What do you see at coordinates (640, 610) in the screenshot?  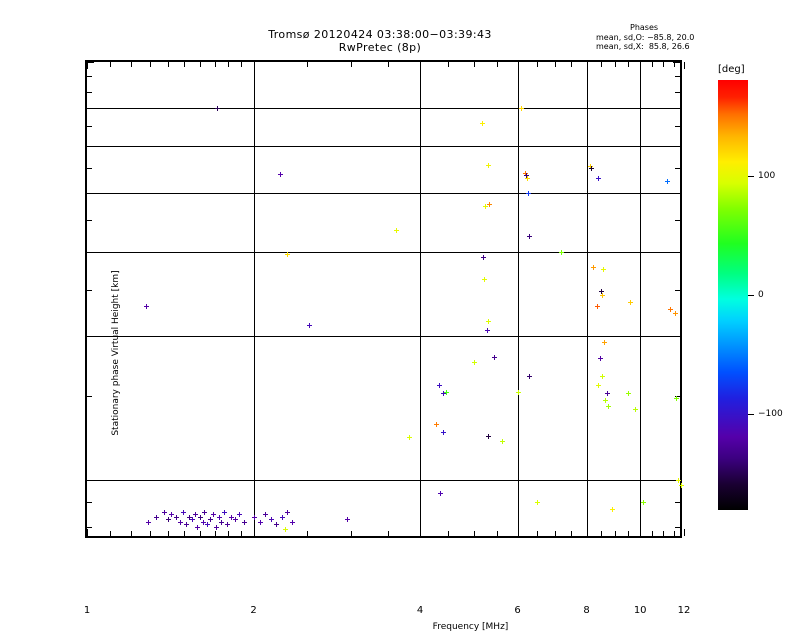 I see `x-tick-label: 10` at bounding box center [640, 610].